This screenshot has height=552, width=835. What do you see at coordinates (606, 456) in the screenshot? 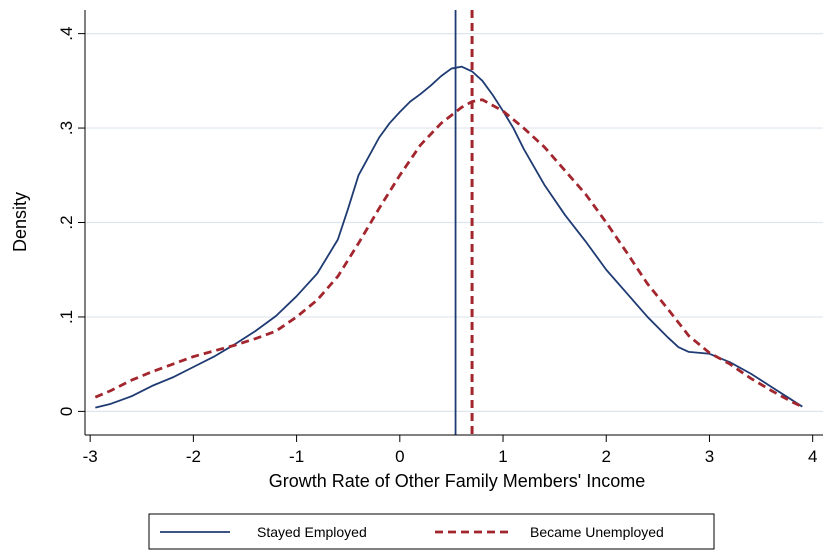
I see `x-tick-label: 2` at bounding box center [606, 456].